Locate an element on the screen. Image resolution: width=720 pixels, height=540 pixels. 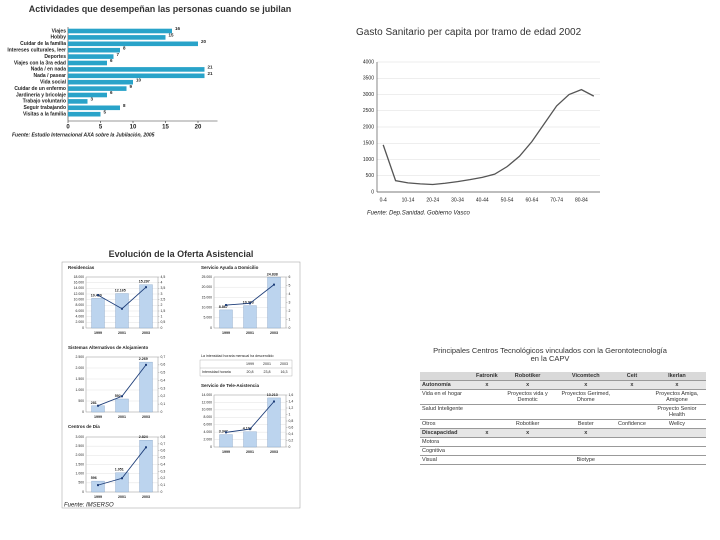
cell: Proyectos vida y Demotic is located at coordinates (527, 397).